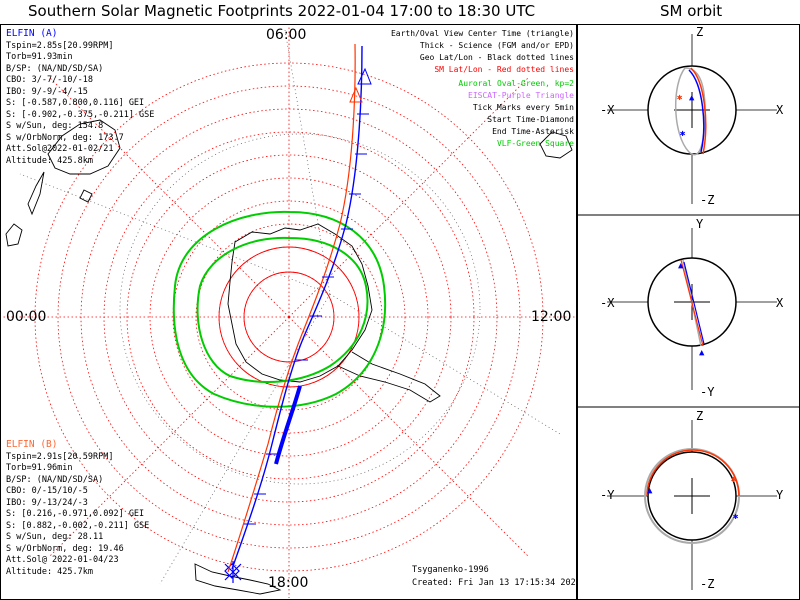 Image resolution: width=800 pixels, height=600 pixels. Describe the element at coordinates (288, 583) in the screenshot. I see `mlt-label-bottom: 18:00` at that location.